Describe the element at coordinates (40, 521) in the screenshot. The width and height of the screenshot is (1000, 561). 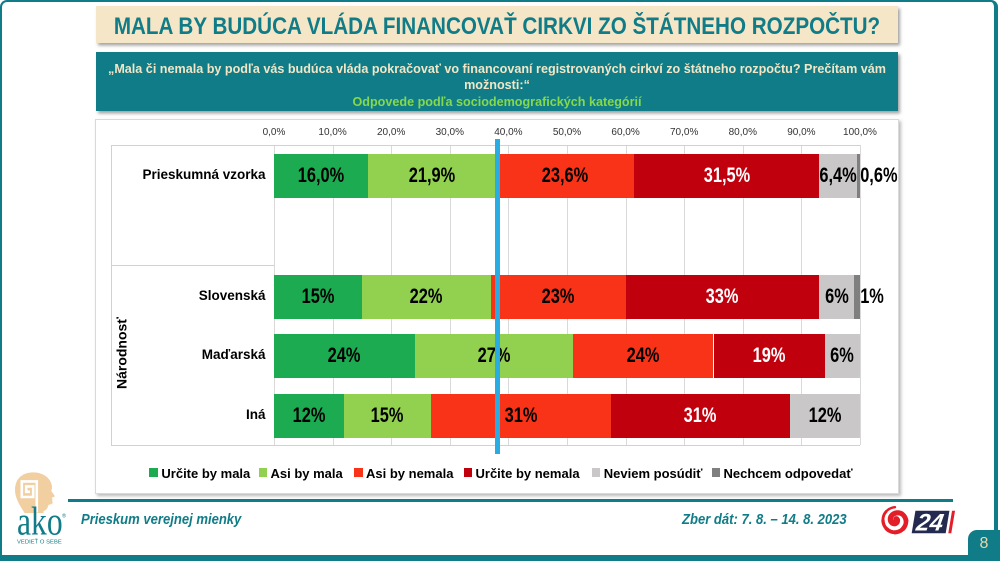
I see `svg-text: ako` at that location.